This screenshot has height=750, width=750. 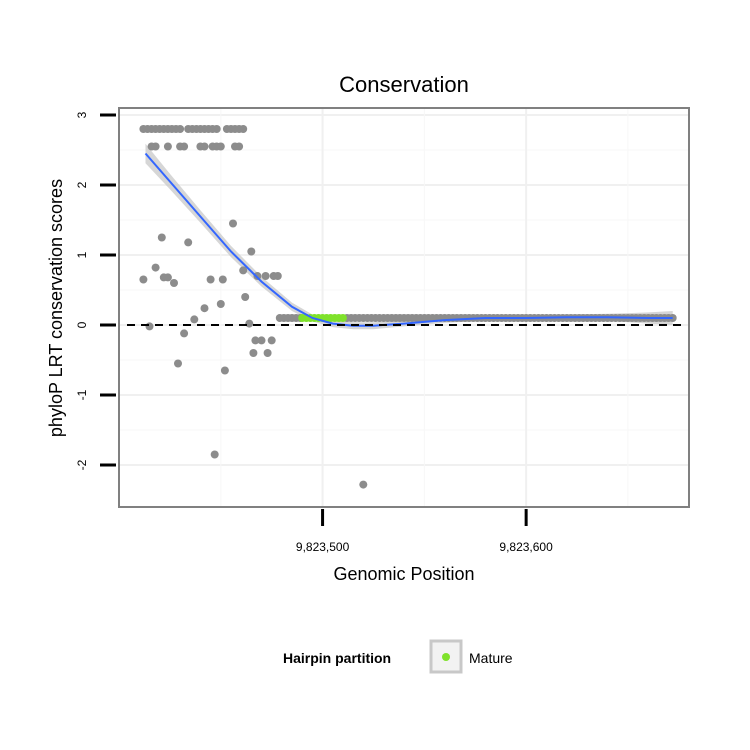 I want to click on mature-point, so click(x=342, y=318).